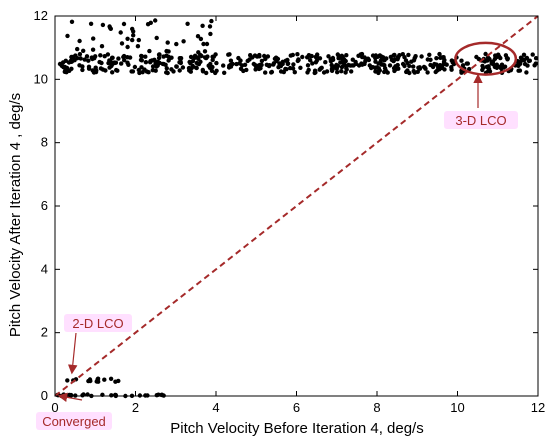 The height and width of the screenshot is (444, 550). I want to click on y-tick-label: 6, so click(44, 205).